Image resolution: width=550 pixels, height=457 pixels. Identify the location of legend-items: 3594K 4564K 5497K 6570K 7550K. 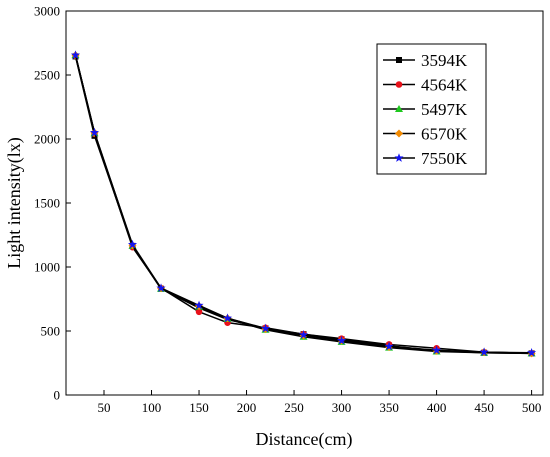
(425, 109).